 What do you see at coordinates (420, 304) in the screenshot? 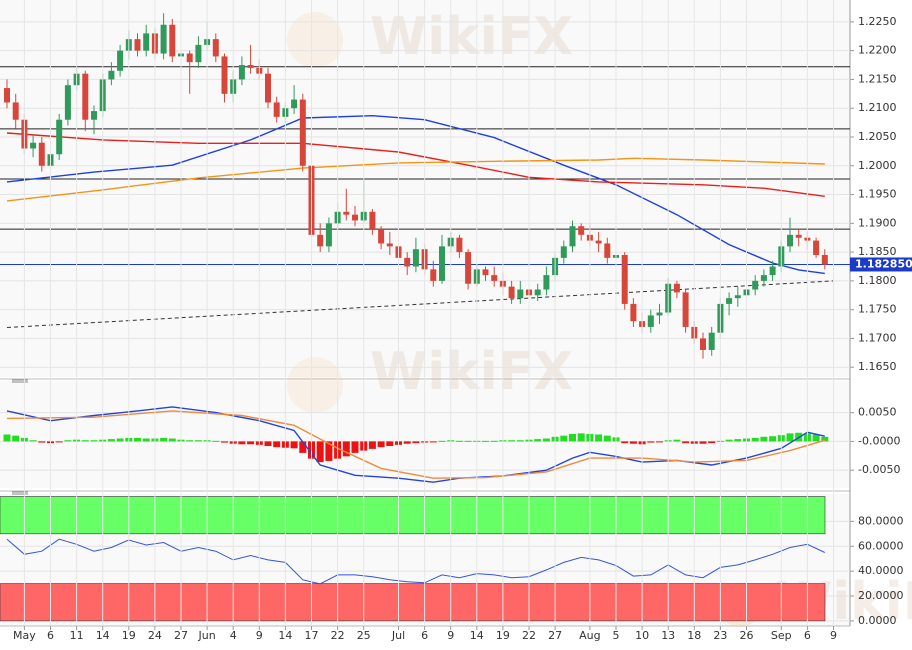
I see `trendline` at bounding box center [420, 304].